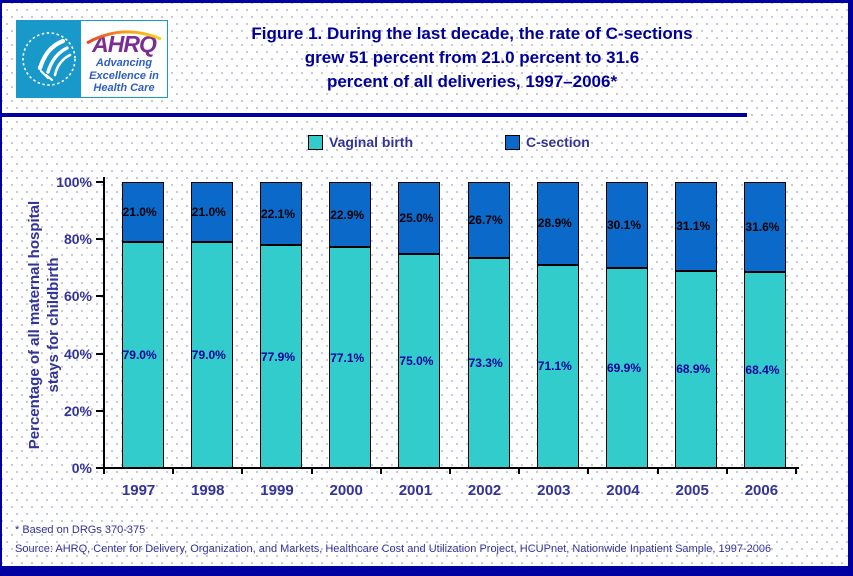  What do you see at coordinates (512, 142) in the screenshot?
I see `legend-swatch-csection` at bounding box center [512, 142].